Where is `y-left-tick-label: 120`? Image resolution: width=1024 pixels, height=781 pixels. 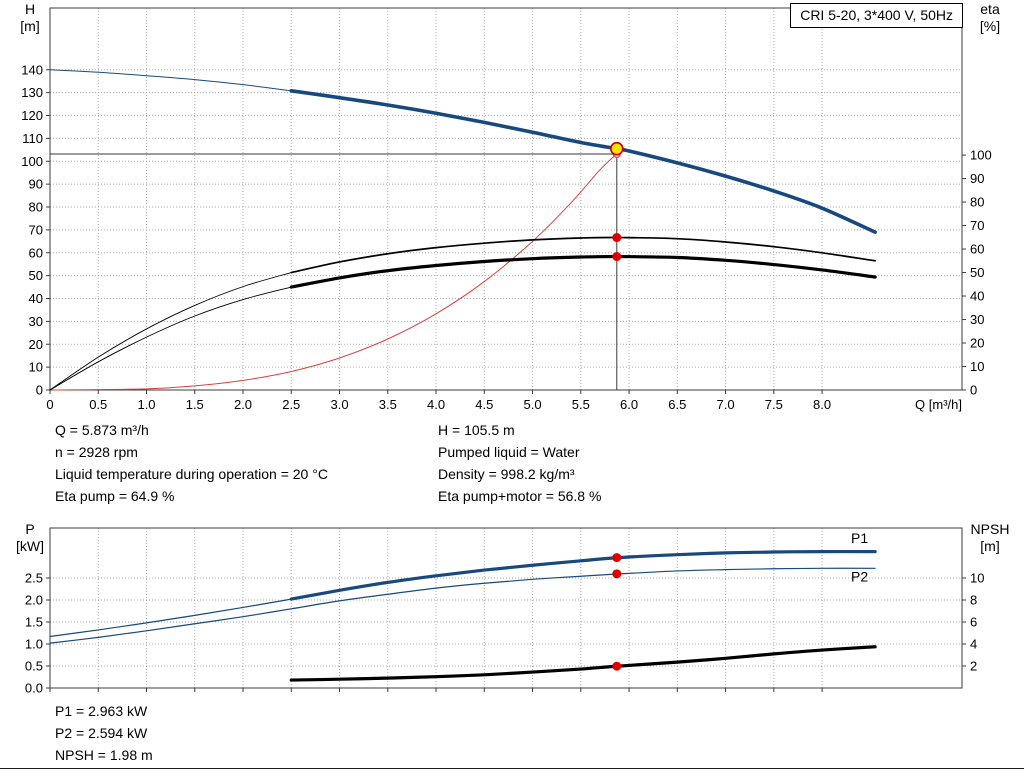
y-left-tick-label: 120 is located at coordinates (32, 115).